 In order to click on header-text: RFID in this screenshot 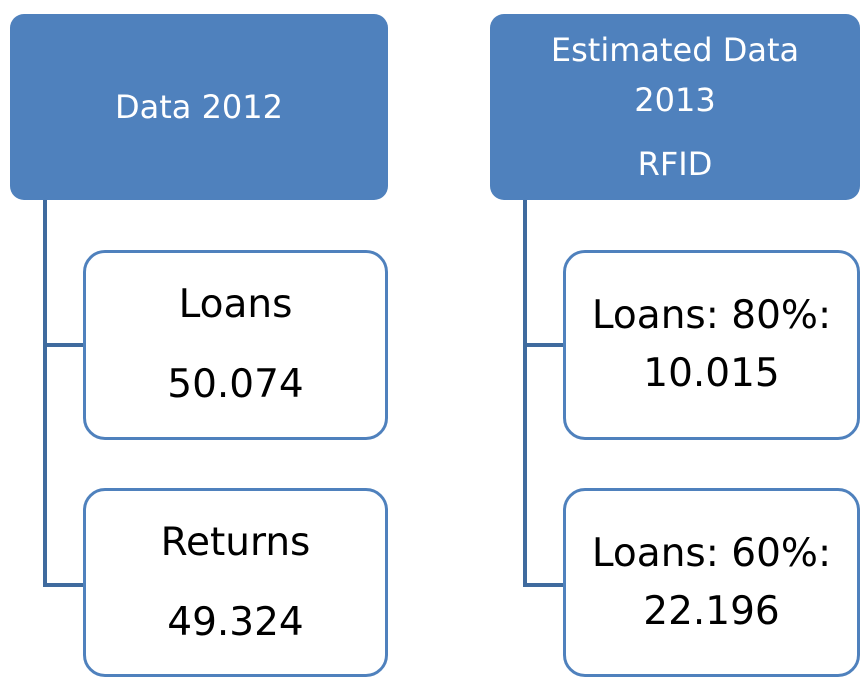, I will do `click(675, 164)`.